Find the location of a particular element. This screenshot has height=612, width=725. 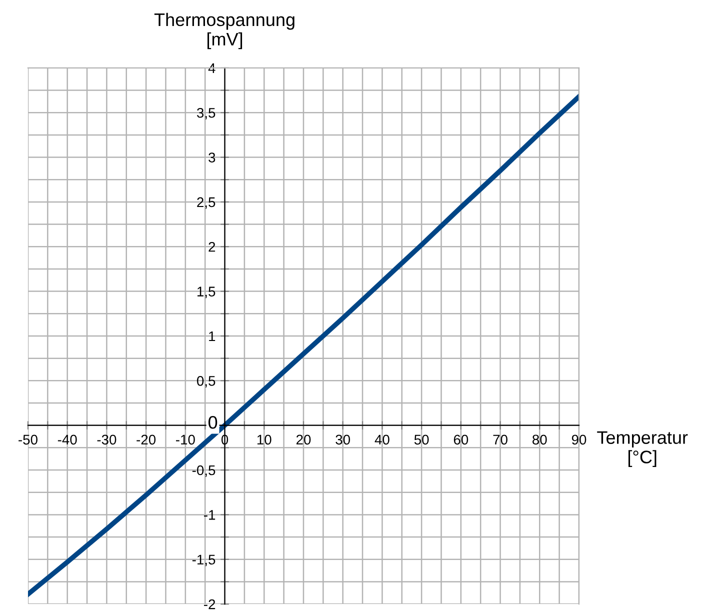

x-tick-label: 20 is located at coordinates (303, 439).